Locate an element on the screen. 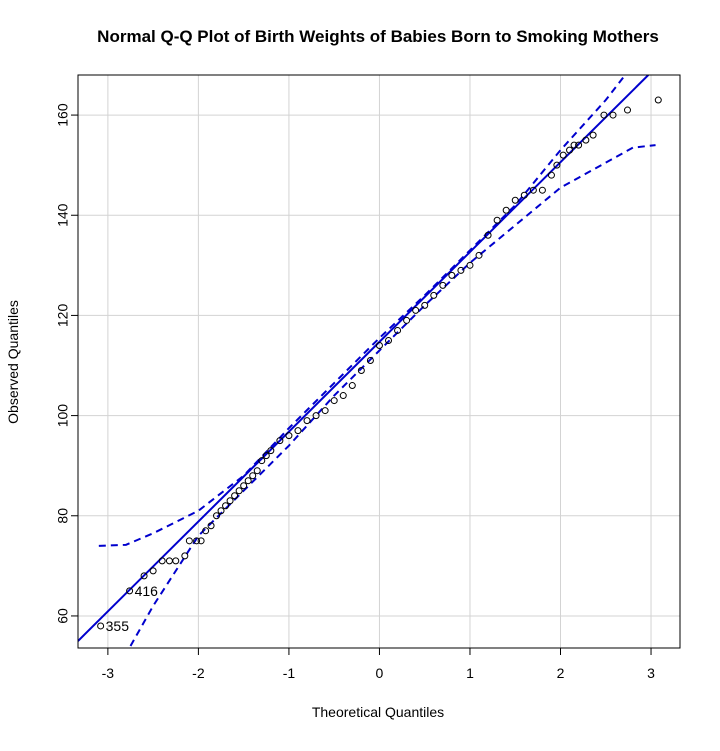  x-tick-label: -1 is located at coordinates (289, 673).